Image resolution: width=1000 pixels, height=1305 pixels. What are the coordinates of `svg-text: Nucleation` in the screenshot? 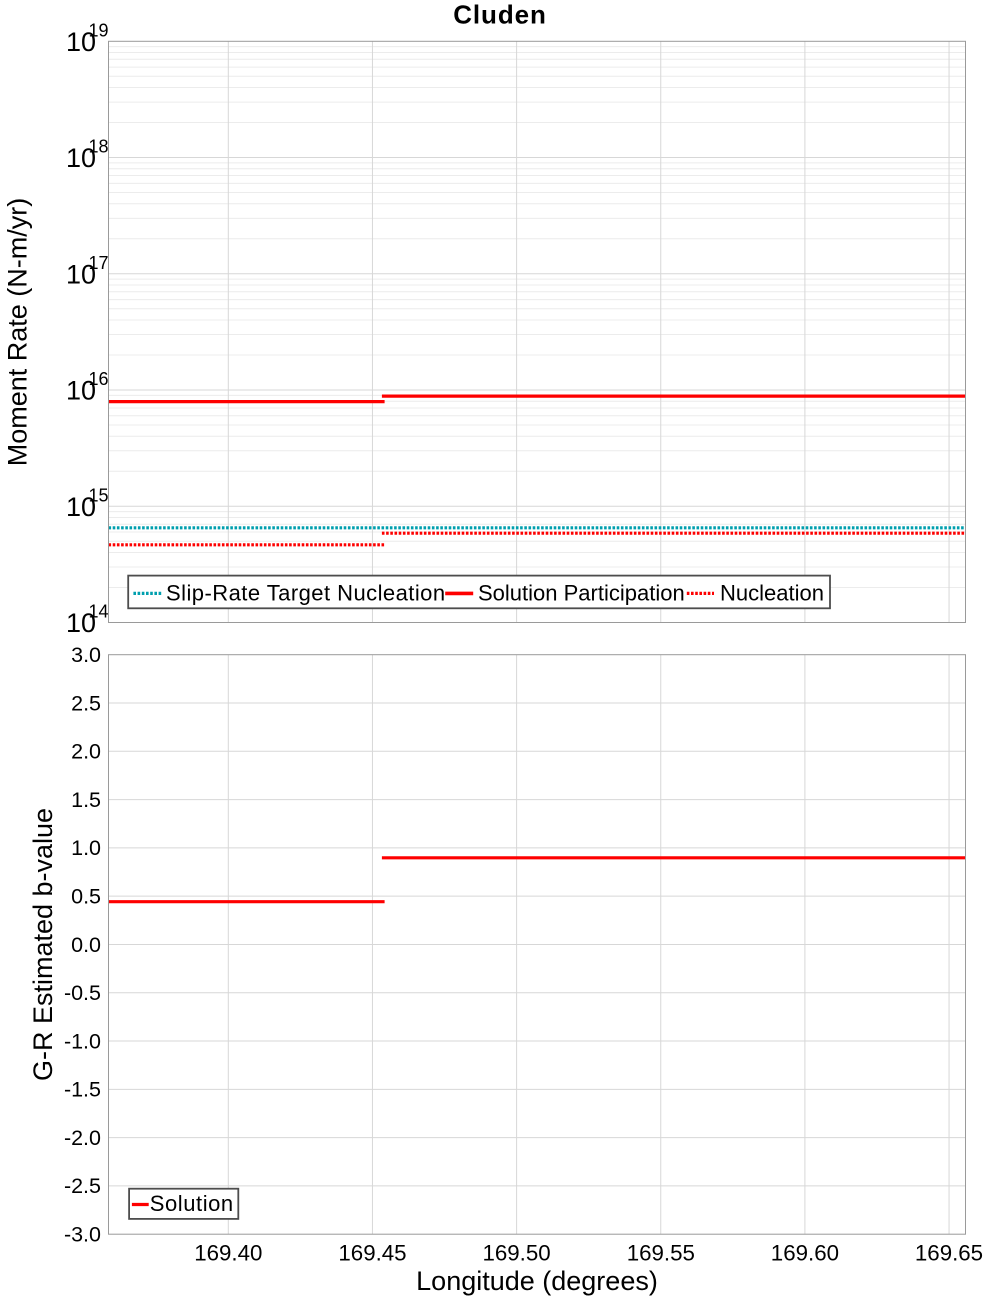 It's located at (772, 593).